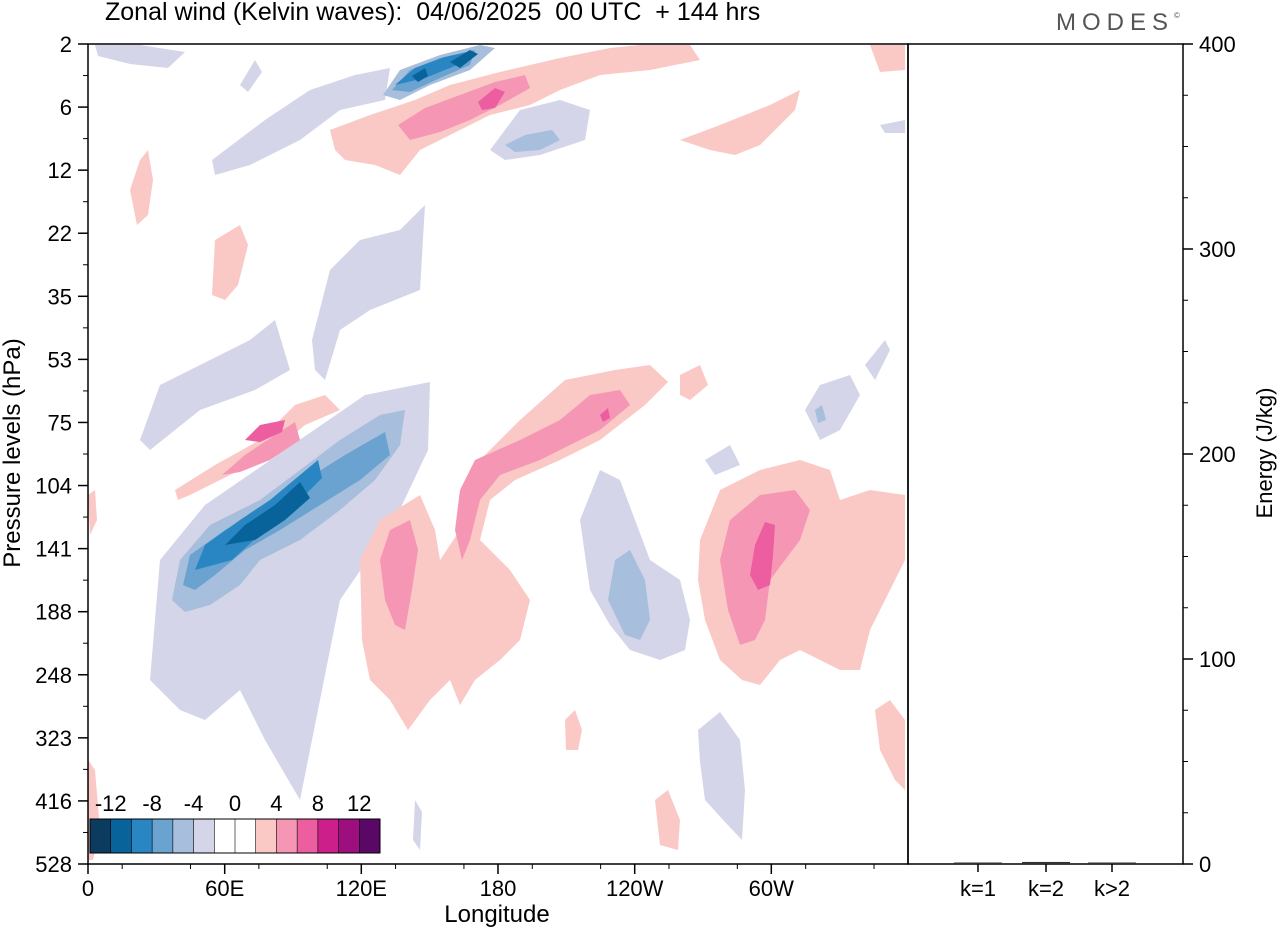  What do you see at coordinates (359, 803) in the screenshot?
I see `colorbar-label: 12` at bounding box center [359, 803].